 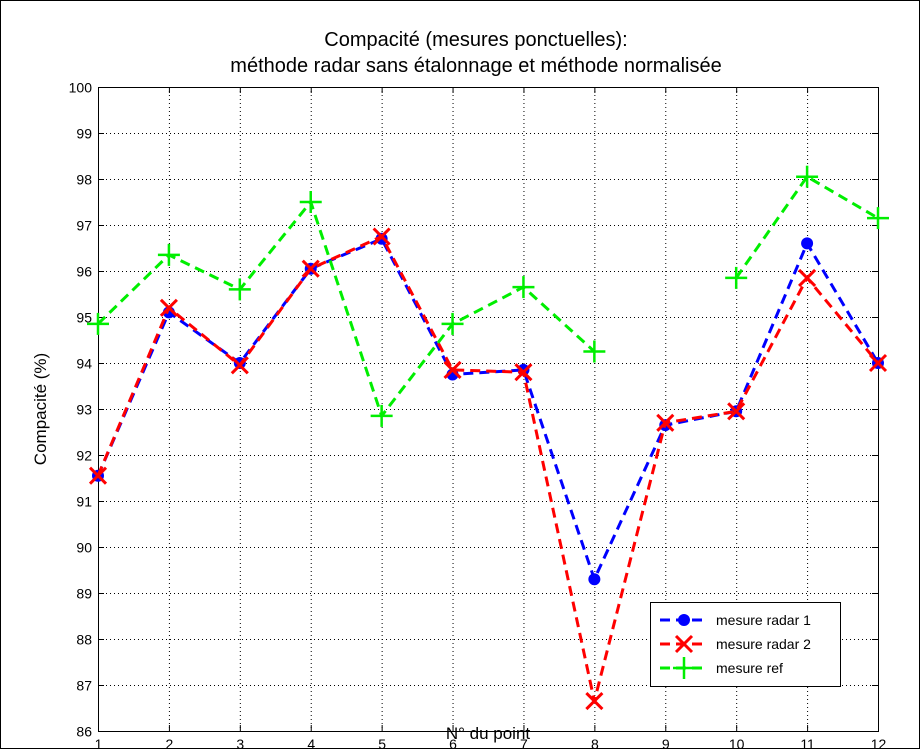 What do you see at coordinates (475, 40) in the screenshot?
I see `chart-title-line-1: Compacité (mesures ponctuelles):` at bounding box center [475, 40].